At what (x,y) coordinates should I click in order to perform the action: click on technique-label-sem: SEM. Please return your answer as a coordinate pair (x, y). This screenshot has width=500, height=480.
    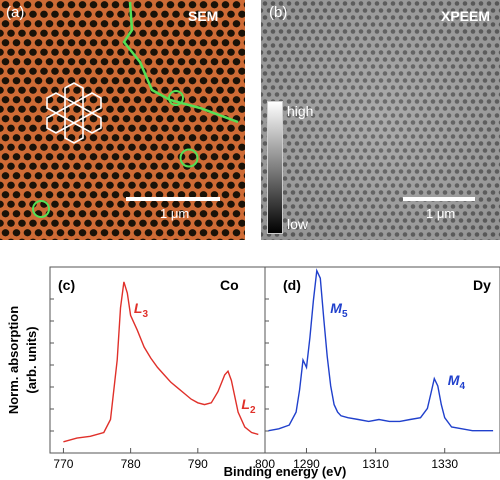
    Looking at the image, I should click on (203, 16).